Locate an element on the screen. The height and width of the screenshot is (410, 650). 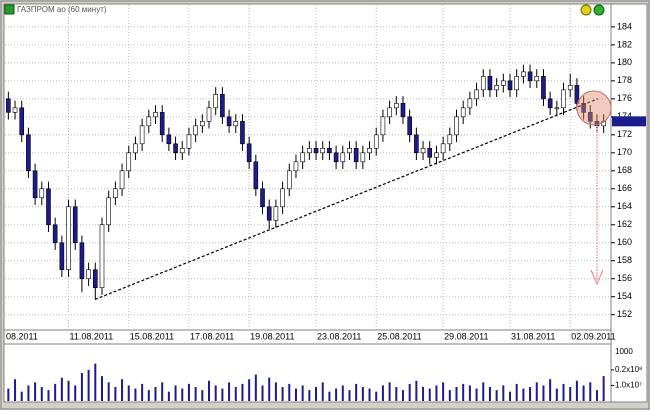
y-tick-label: 178 is located at coordinates (624, 80).